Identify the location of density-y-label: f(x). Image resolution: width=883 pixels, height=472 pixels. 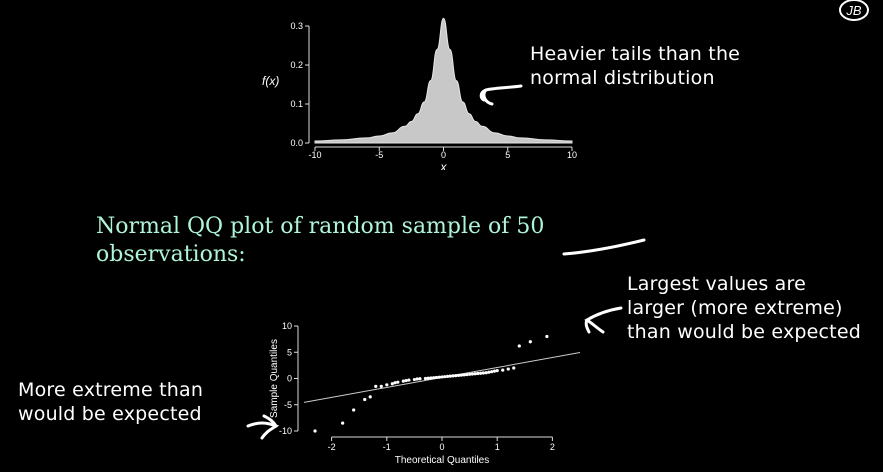
(270, 81).